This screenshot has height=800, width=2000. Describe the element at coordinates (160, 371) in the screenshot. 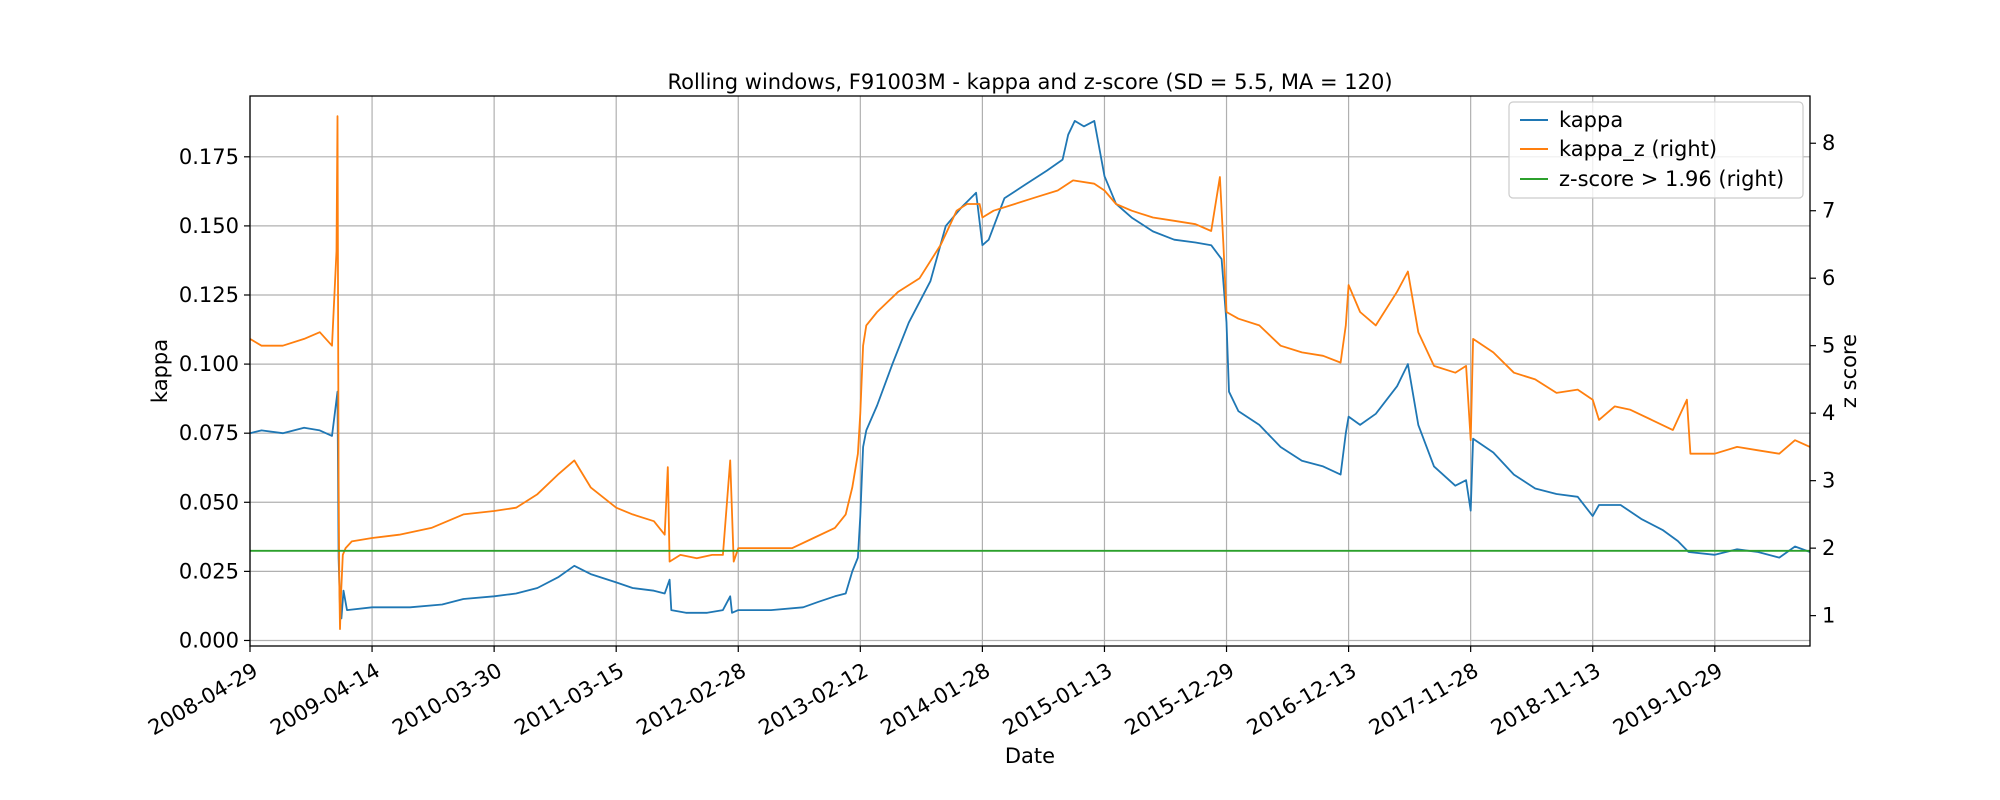

I see `y-axis-title-left: kappa` at that location.